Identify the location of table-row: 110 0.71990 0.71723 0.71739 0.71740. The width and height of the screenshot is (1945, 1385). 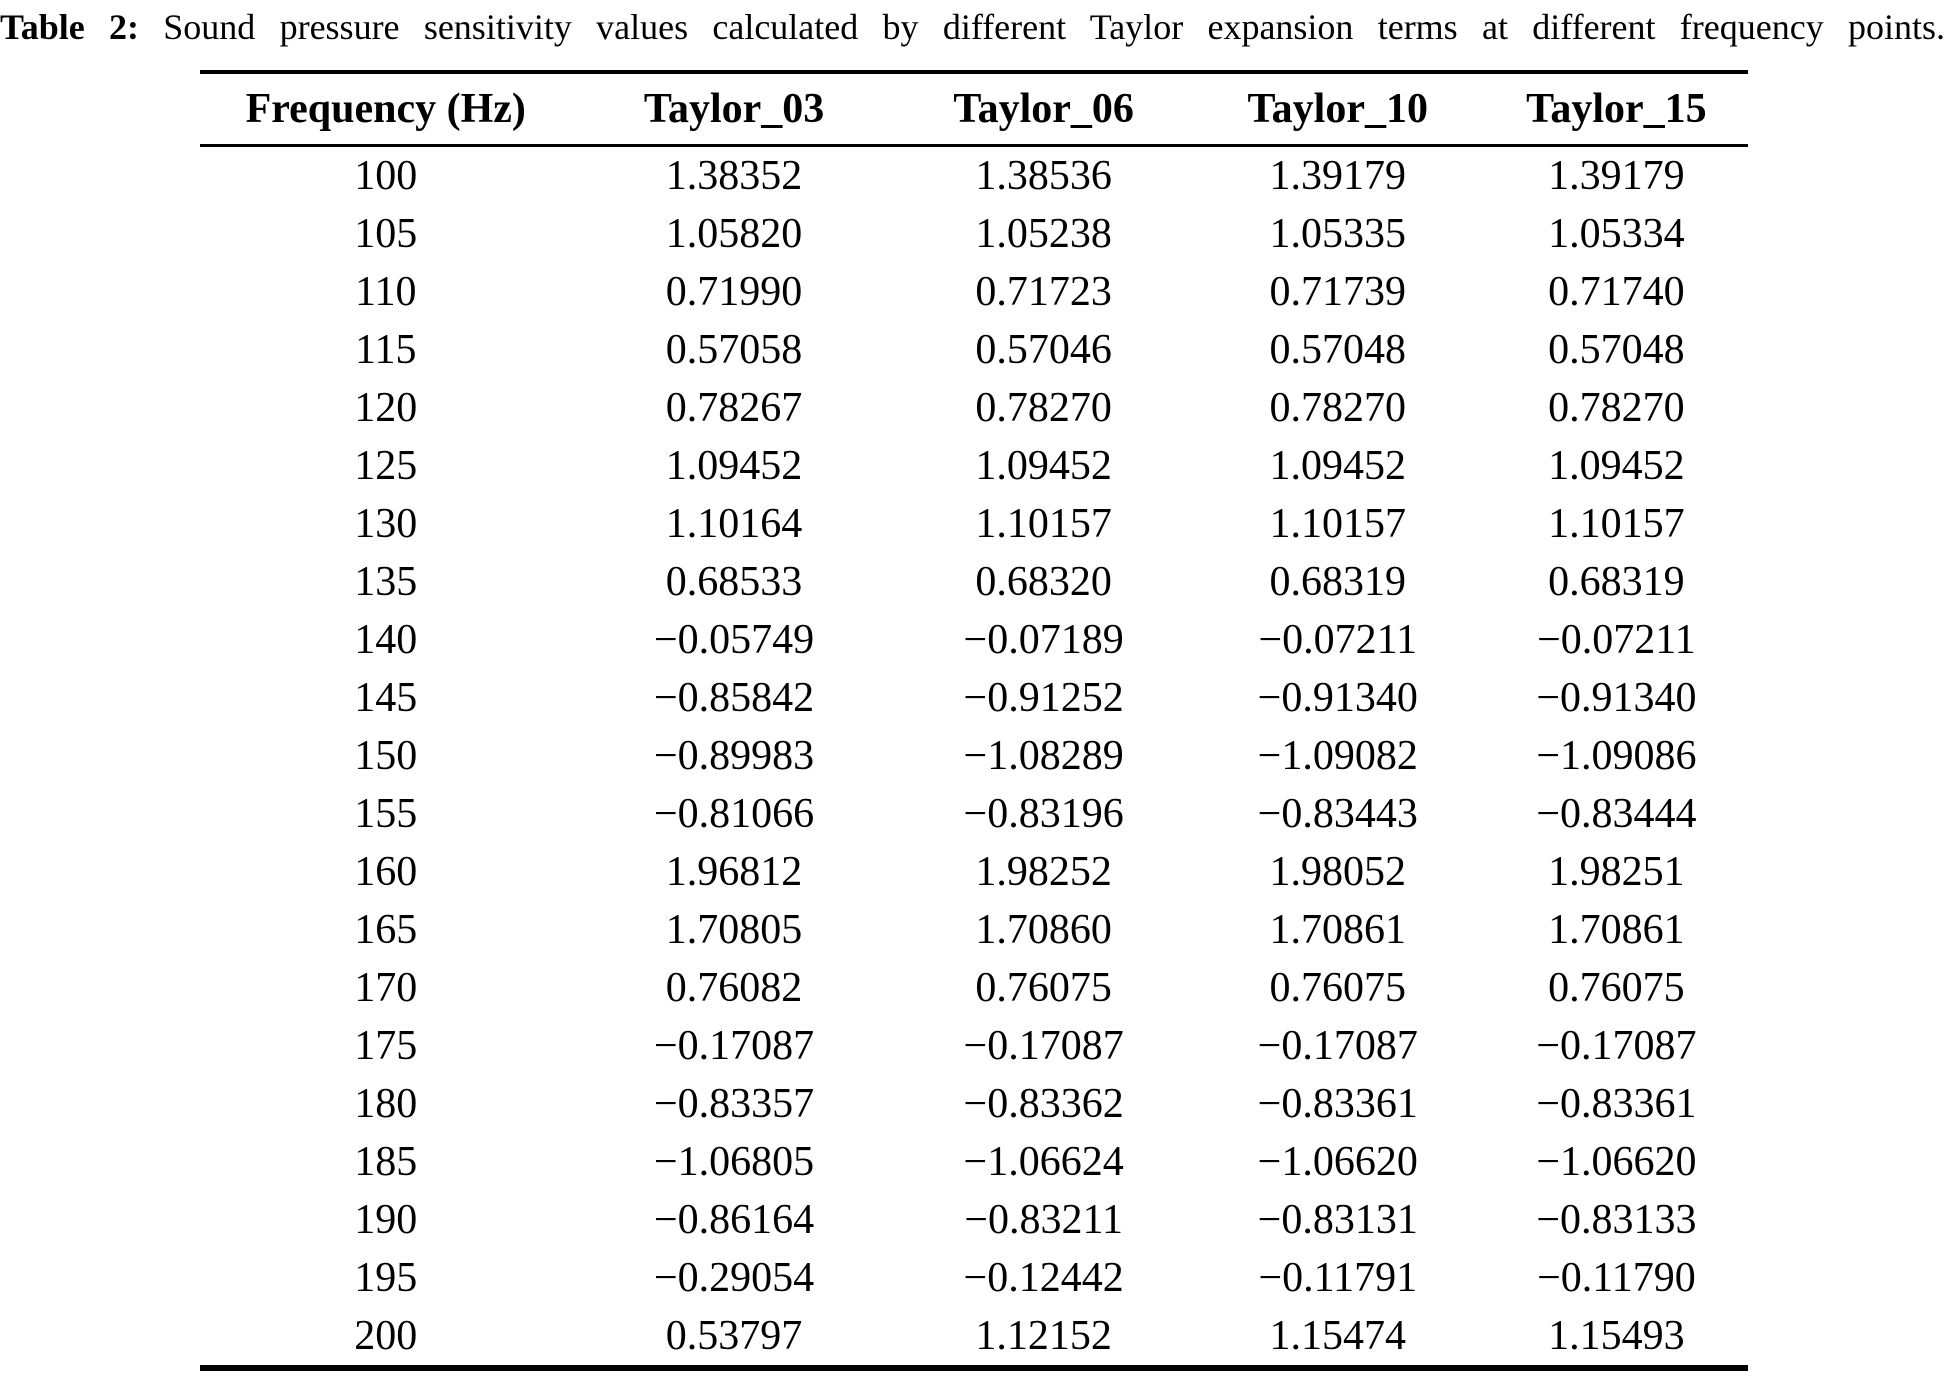
(974, 292).